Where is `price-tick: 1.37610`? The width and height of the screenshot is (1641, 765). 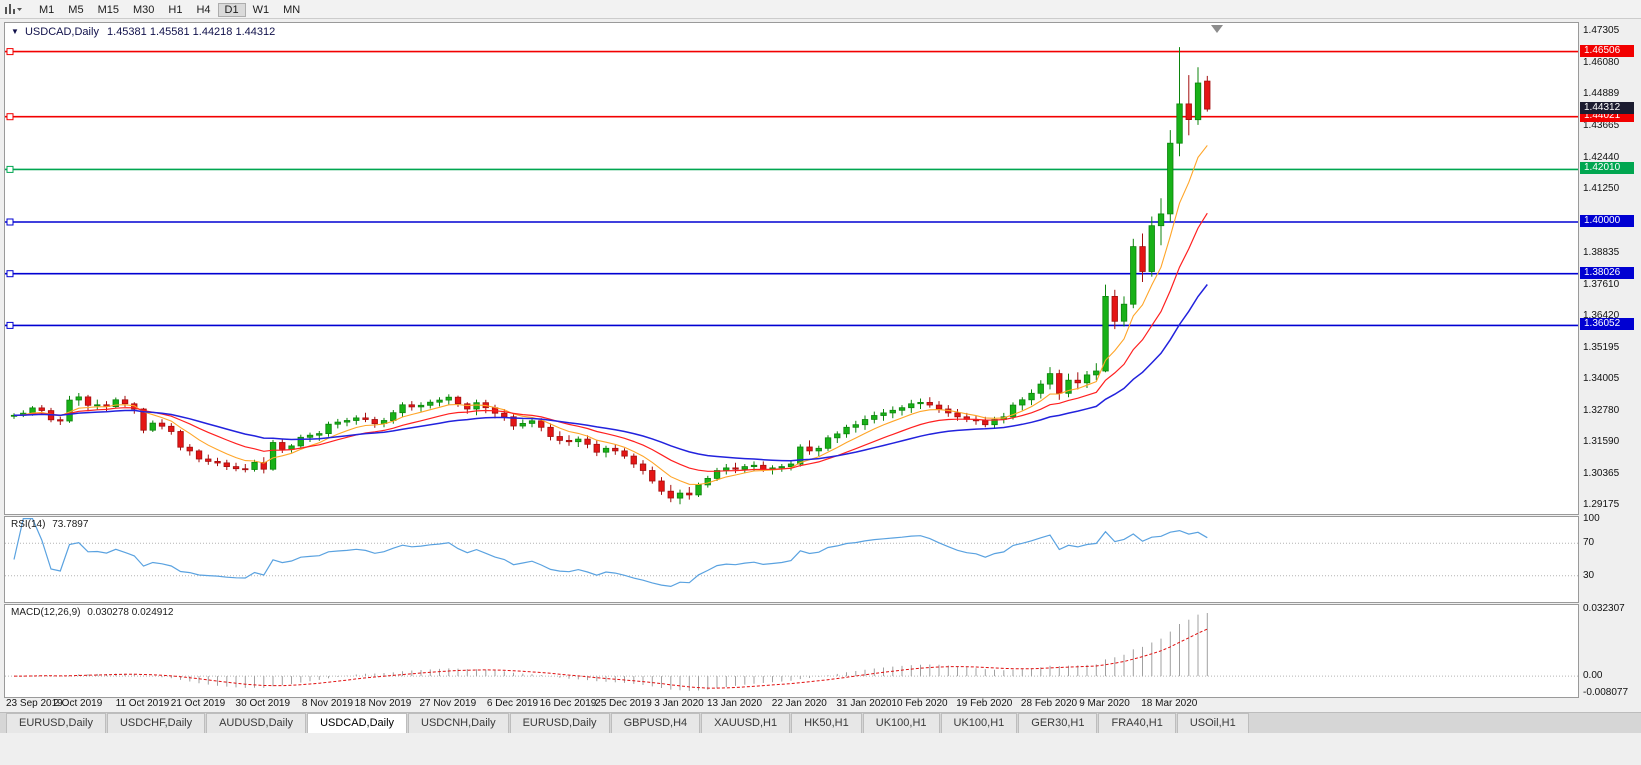
price-tick: 1.37610 is located at coordinates (1601, 284).